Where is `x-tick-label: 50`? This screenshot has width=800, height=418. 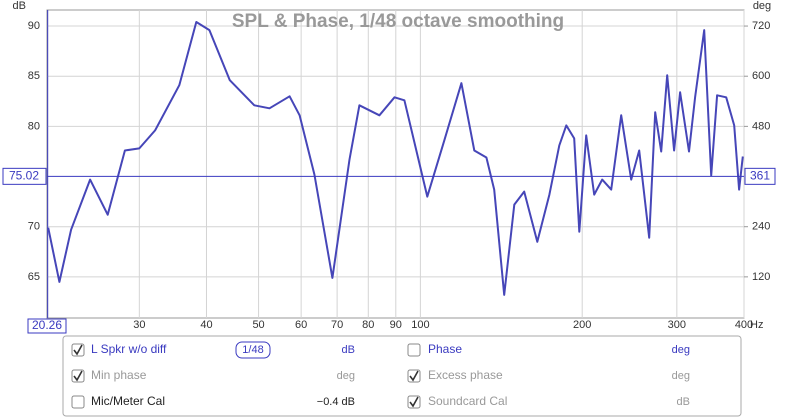 x-tick-label: 50 is located at coordinates (258, 325).